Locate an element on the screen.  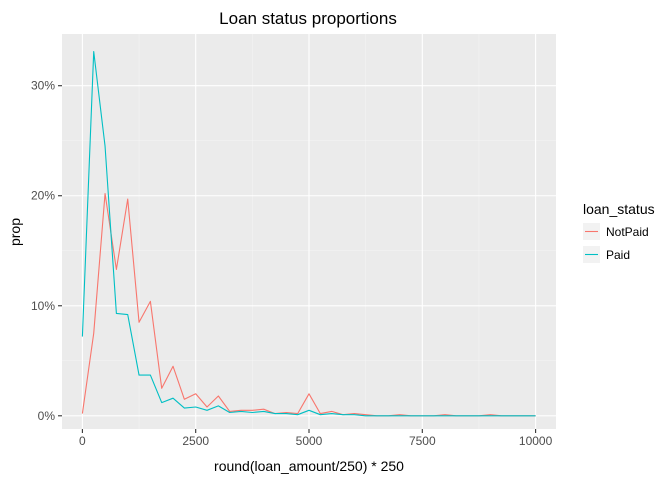
y-tick-label: 30% is located at coordinates (43, 86).